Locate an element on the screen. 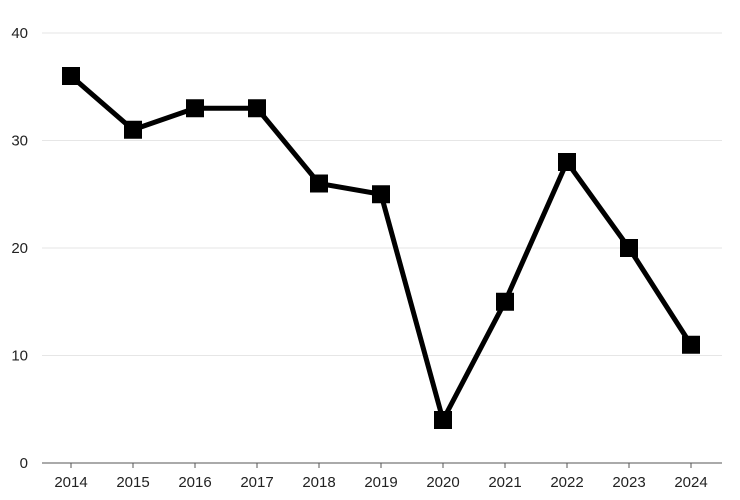  y-tick-label: 40 is located at coordinates (19, 33).